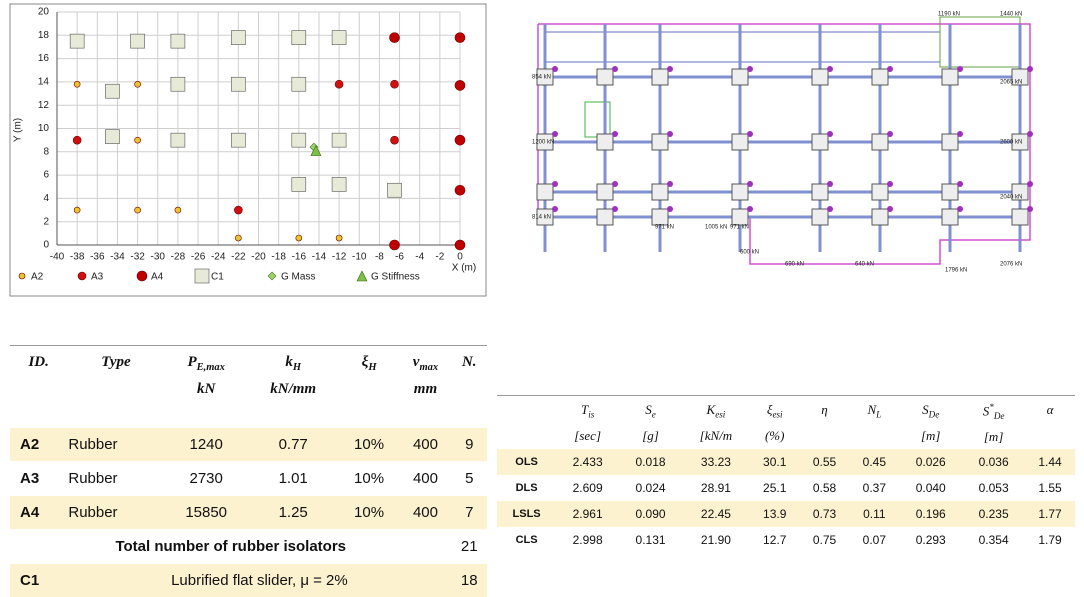  Describe the element at coordinates (359, 257) in the screenshot. I see `x-tick-label: -10` at that location.